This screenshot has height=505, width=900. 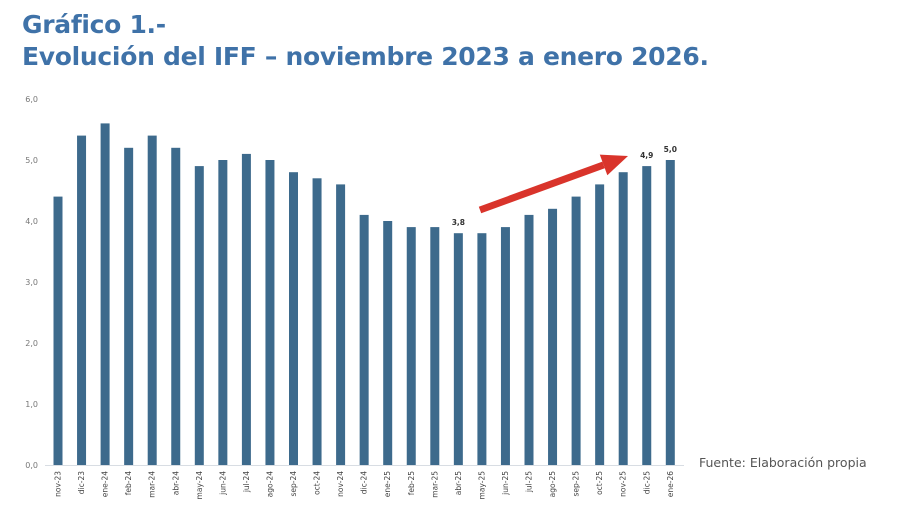 What do you see at coordinates (31, 404) in the screenshot?
I see `y-tick-label: 1,0` at bounding box center [31, 404].